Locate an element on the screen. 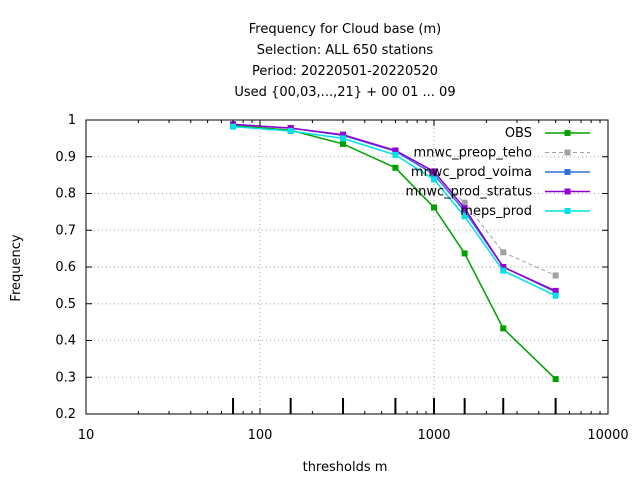  legend-label: OBS is located at coordinates (518, 133).